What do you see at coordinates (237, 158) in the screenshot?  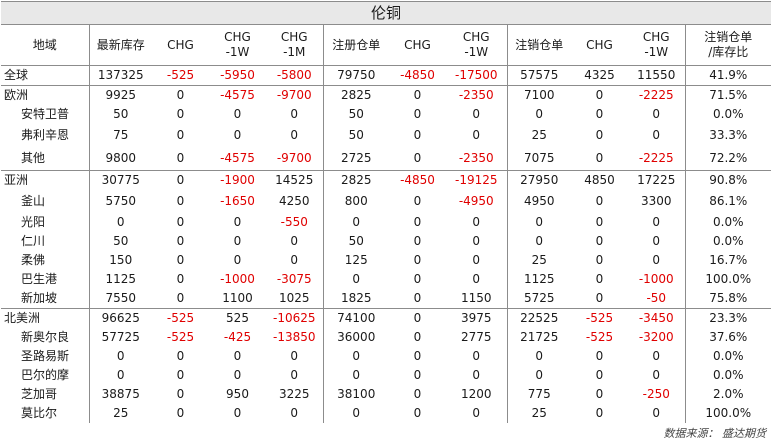 I see `value-cell: -4575` at bounding box center [237, 158].